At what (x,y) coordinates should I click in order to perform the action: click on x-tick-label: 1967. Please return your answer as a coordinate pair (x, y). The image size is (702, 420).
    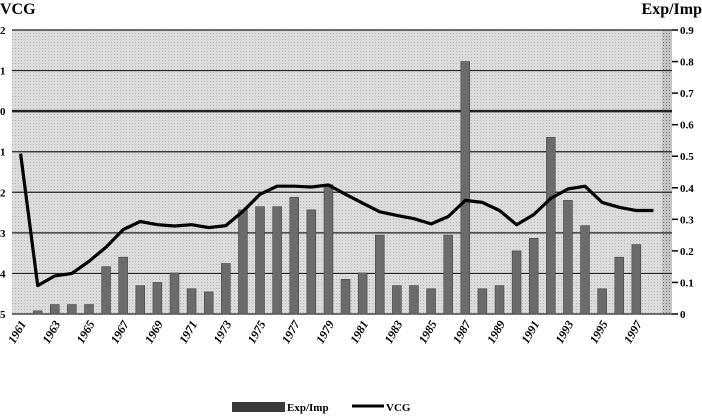
    Looking at the image, I should click on (120, 331).